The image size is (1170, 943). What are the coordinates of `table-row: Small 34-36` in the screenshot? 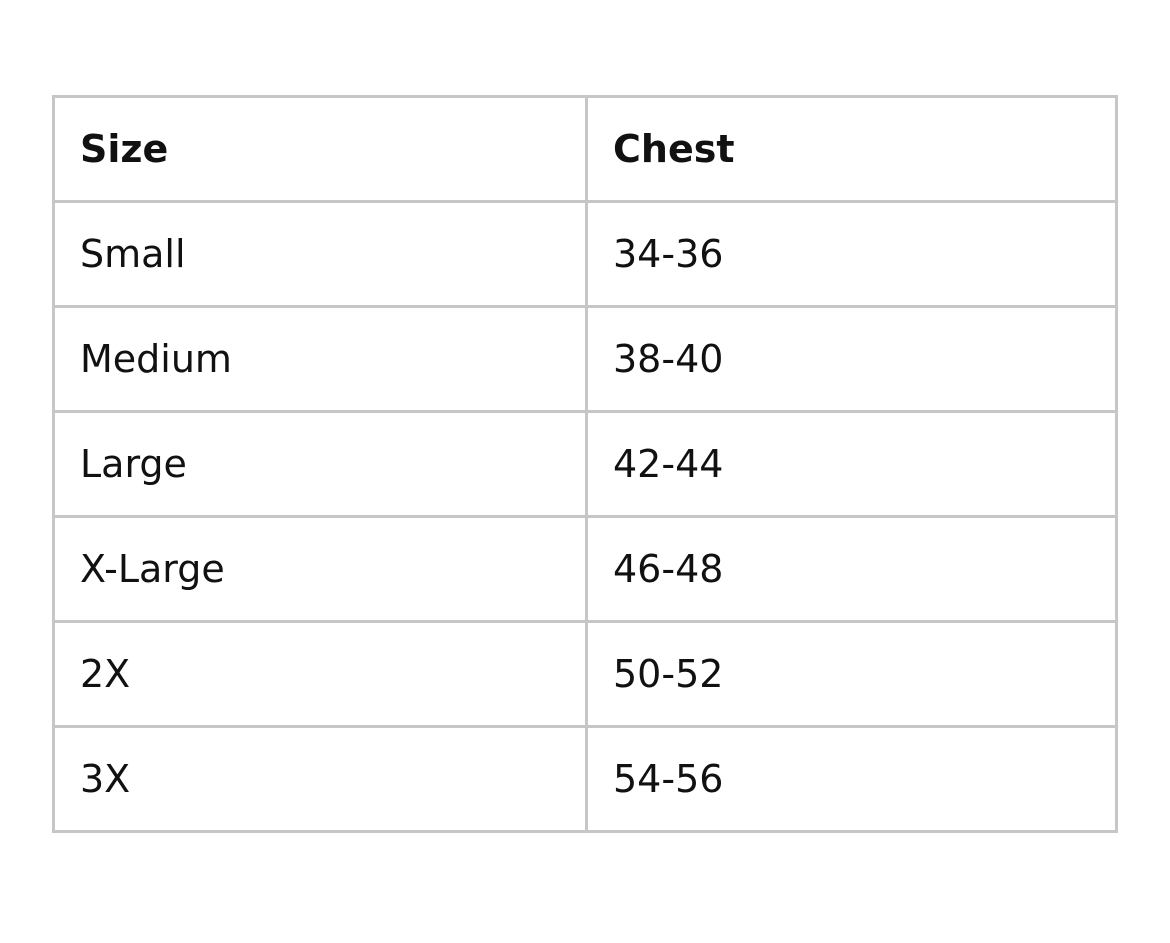 It's located at (585, 254).